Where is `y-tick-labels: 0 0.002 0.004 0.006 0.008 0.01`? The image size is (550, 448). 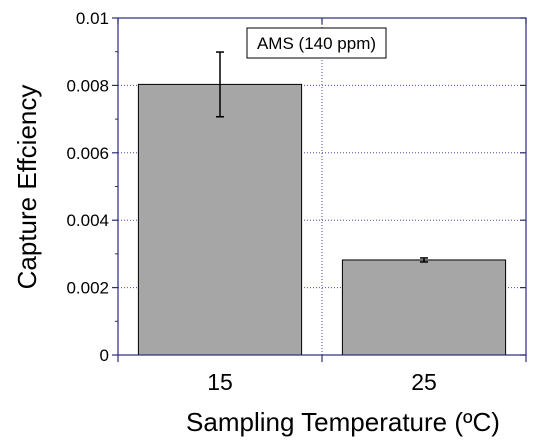 y-tick-labels: 0 0.002 0.004 0.006 0.008 0.01 is located at coordinates (87, 187).